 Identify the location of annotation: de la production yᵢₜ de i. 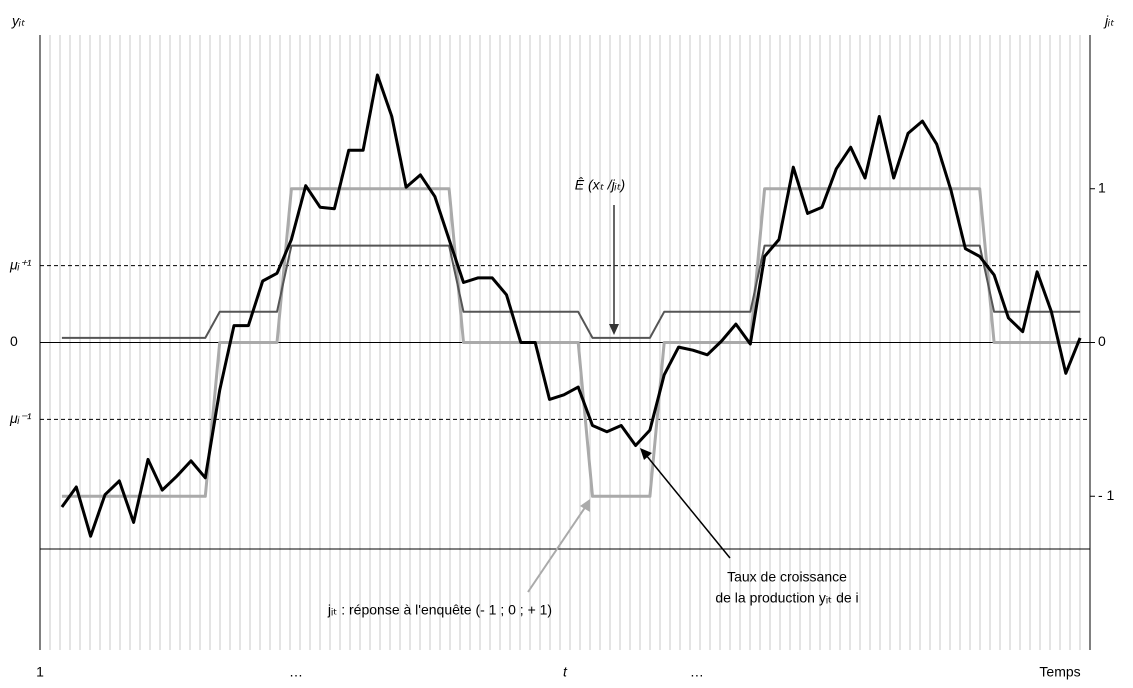
(786, 598).